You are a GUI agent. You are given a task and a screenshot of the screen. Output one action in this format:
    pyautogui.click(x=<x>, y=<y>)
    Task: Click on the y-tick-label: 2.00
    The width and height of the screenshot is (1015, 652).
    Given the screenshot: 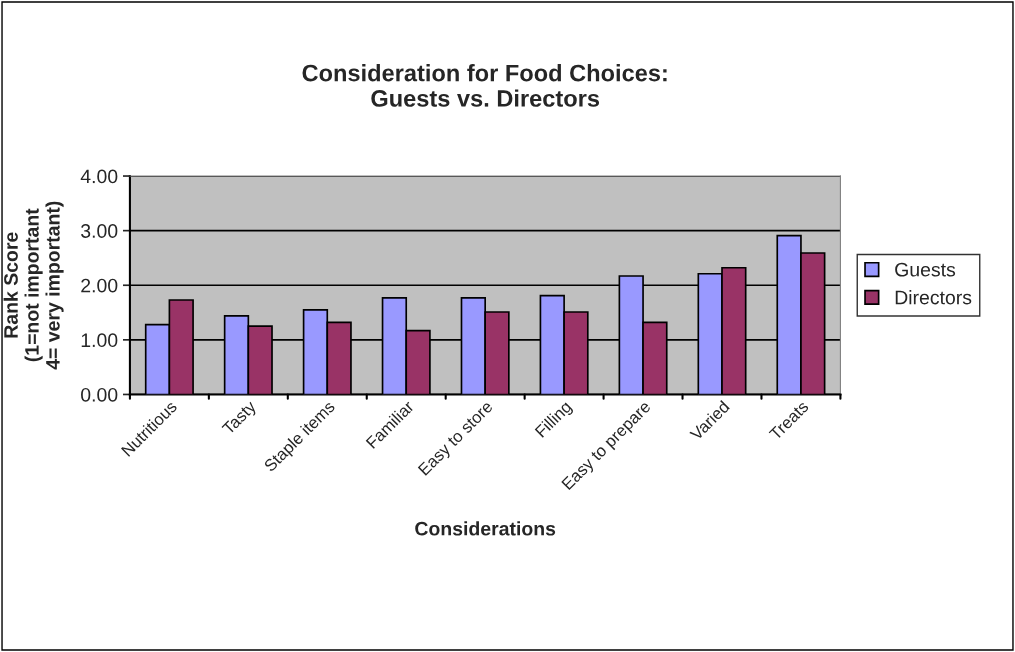 What is the action you would take?
    pyautogui.click(x=99, y=285)
    